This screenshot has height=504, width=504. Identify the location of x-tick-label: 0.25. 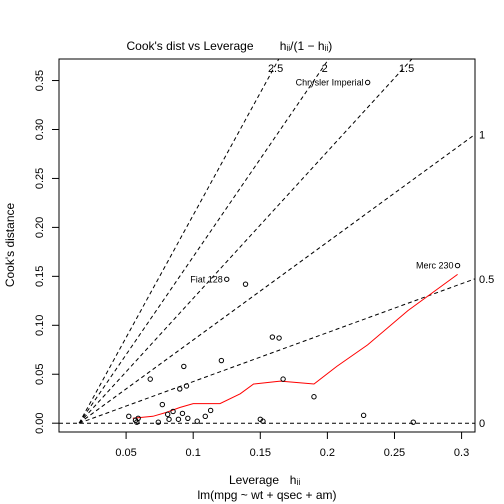
(394, 453).